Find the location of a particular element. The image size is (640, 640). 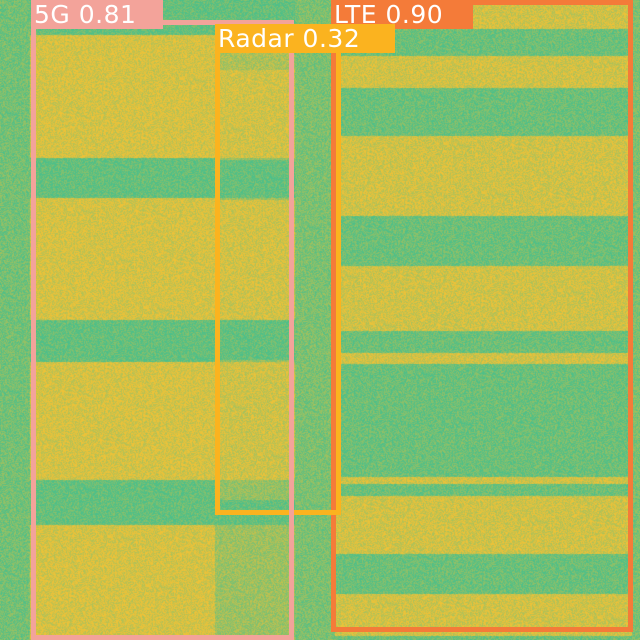

radar-detection-label: Radar 0.32 is located at coordinates (305, 38).